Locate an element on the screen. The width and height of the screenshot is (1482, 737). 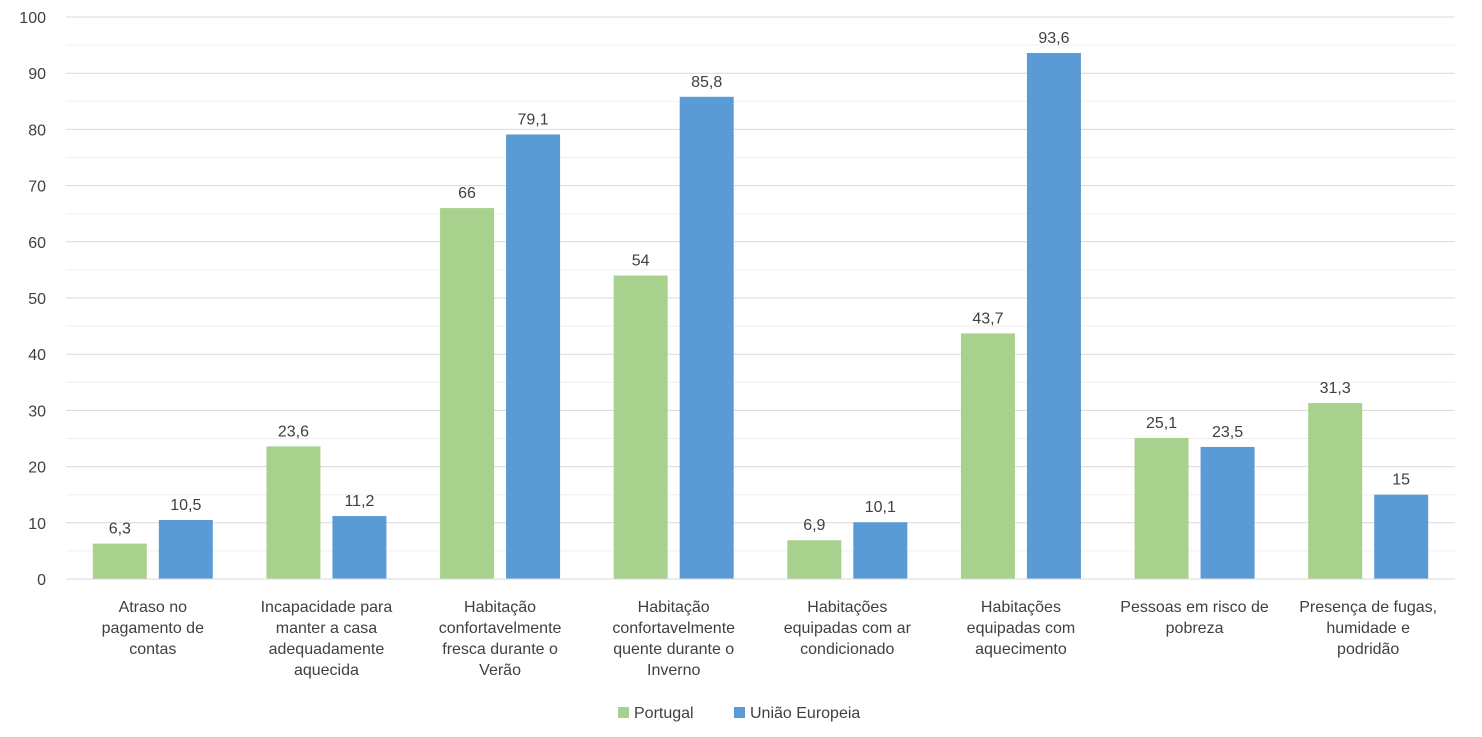
y-tick-label: 10 is located at coordinates (37, 524).